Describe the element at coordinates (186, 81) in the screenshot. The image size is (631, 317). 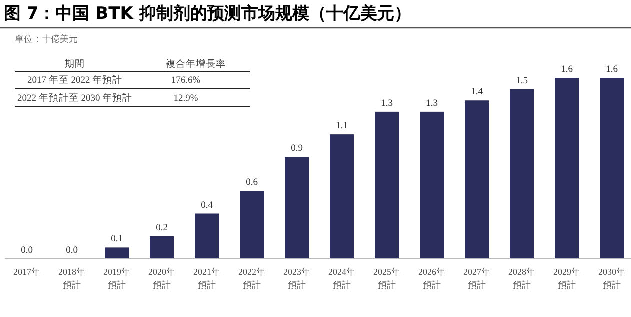
I see `annotation: 176.6%` at that location.